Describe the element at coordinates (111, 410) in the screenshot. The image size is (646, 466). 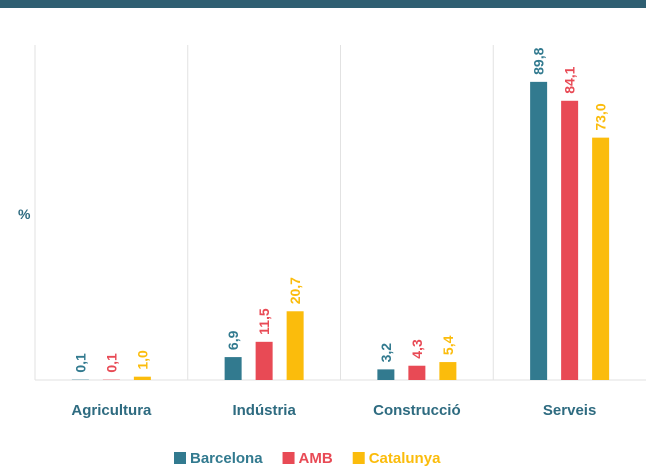
I see `x-tick-label: Agricultura` at that location.